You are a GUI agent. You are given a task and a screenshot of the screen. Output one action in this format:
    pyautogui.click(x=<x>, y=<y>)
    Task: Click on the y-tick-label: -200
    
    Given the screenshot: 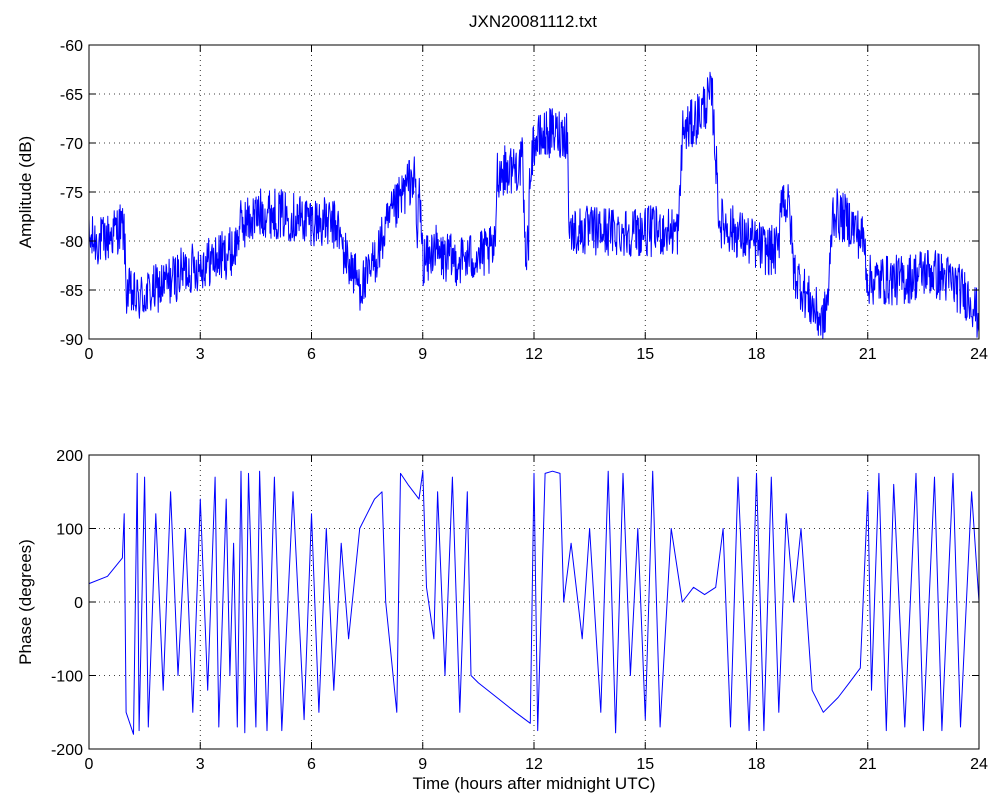 What is the action you would take?
    pyautogui.click(x=67, y=750)
    